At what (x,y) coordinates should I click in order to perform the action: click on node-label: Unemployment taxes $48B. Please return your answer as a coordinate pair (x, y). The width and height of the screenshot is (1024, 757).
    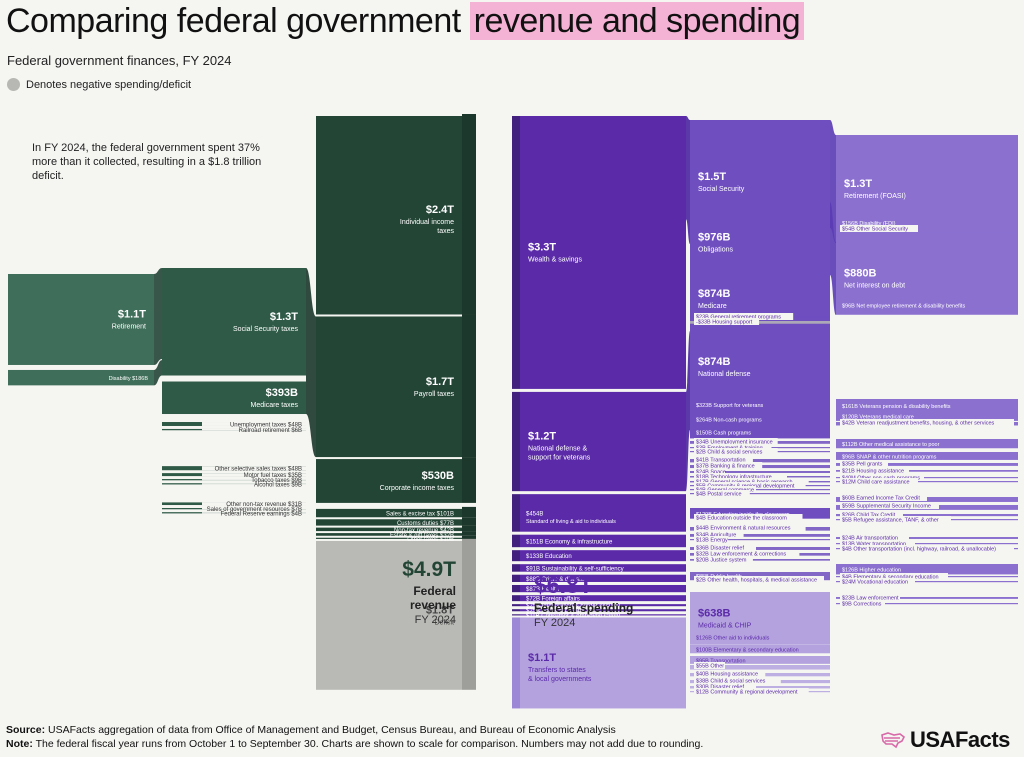
    Looking at the image, I should click on (266, 425).